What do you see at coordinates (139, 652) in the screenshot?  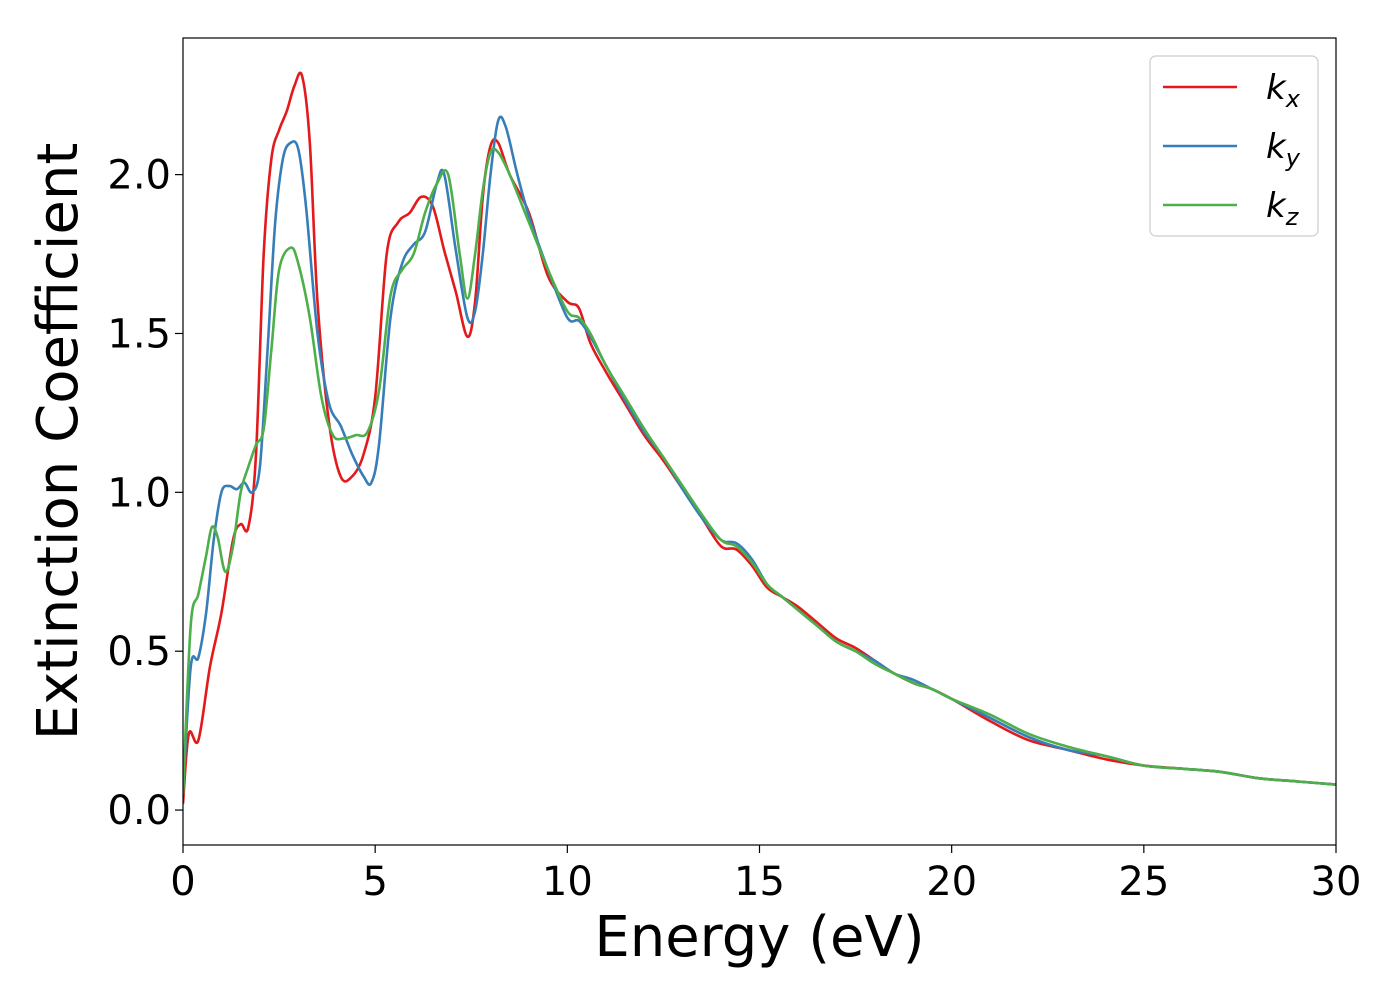 I see `y-tick-label: 0.5` at bounding box center [139, 652].